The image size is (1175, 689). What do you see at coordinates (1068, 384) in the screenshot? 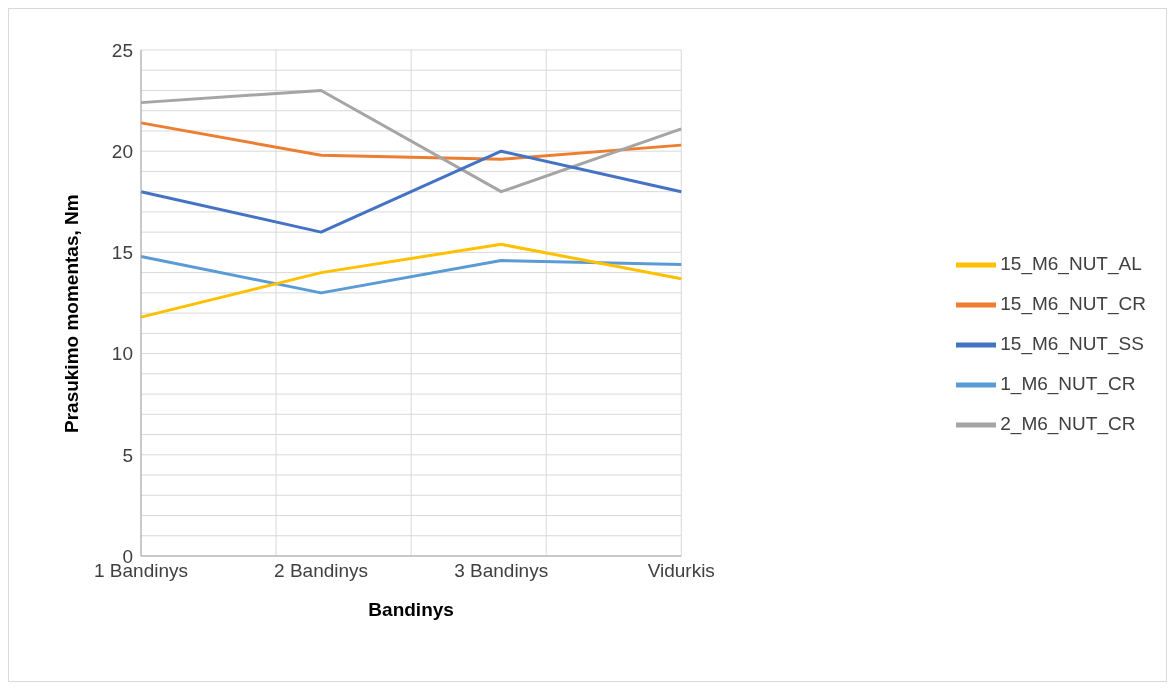
I see `legend-label: 1_M6_NUT_CR` at bounding box center [1068, 384].